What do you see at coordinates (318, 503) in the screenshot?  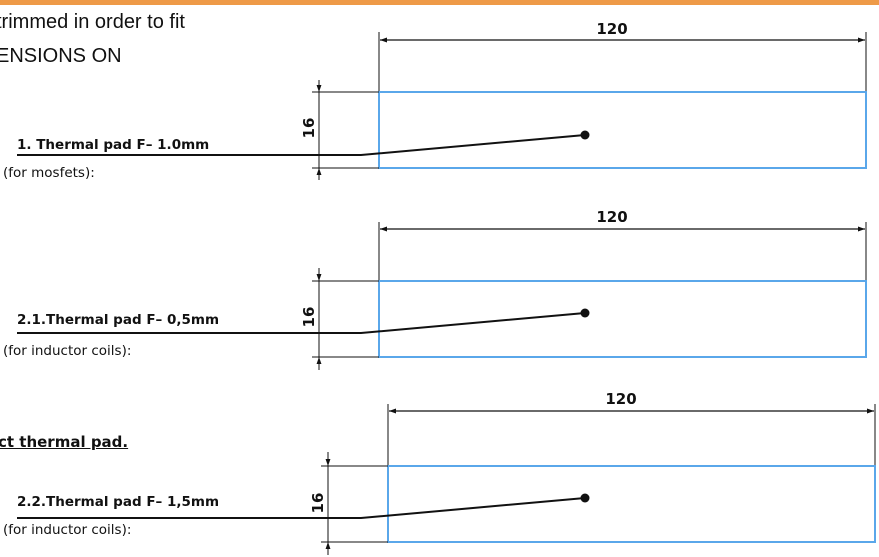 I see `pad-3-height-label: 16` at bounding box center [318, 503].